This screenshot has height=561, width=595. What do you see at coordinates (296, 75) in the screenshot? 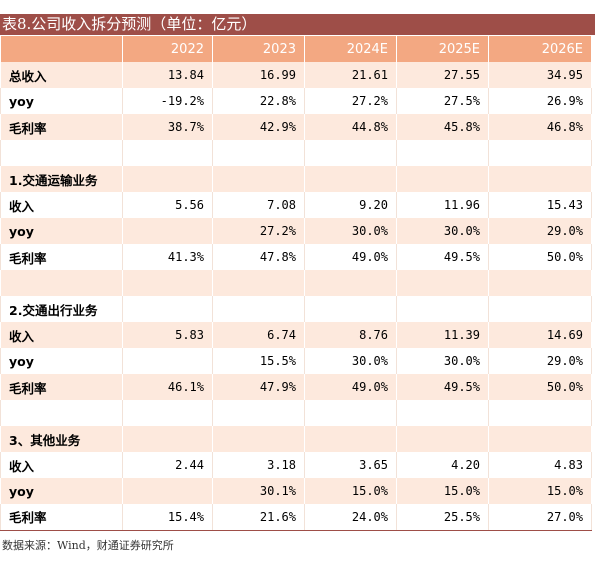
I see `table-row: 总收入 13.84 16.99 21.61 27.55 34.95` at bounding box center [296, 75].